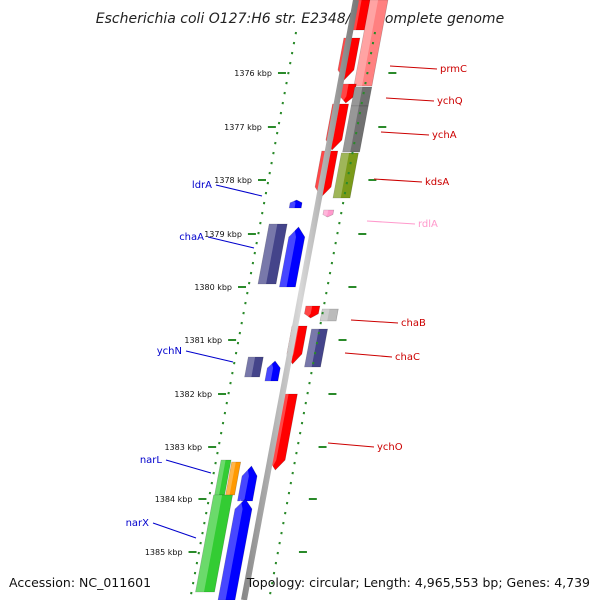  Describe the element at coordinates (151, 460) in the screenshot. I see `gene-label-narL: narL` at that location.